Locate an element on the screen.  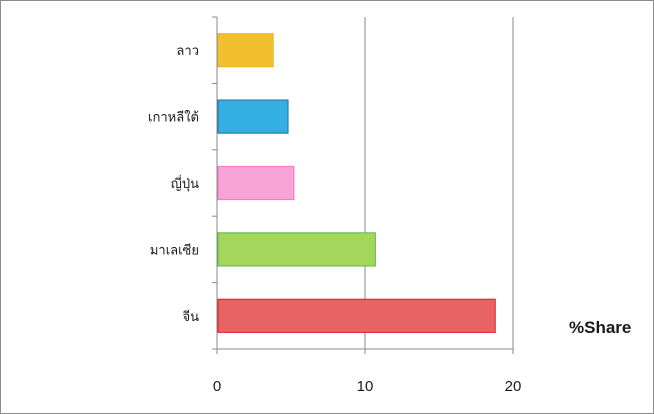
x-tick-label-1: 10 is located at coordinates (365, 386).